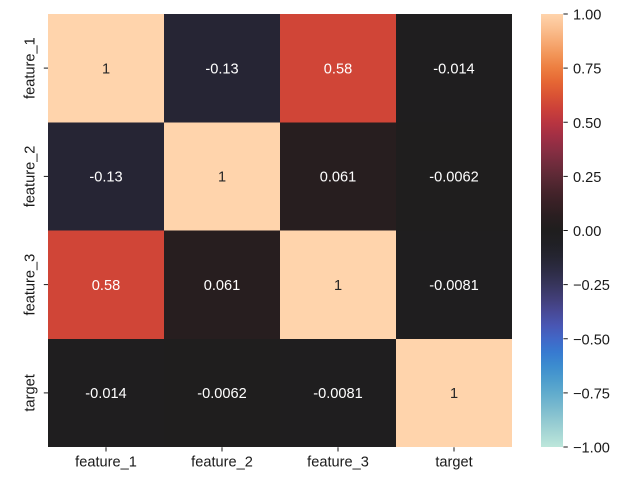 Image resolution: width=627 pixels, height=477 pixels. I want to click on svg-text: −0.75, so click(591, 395).